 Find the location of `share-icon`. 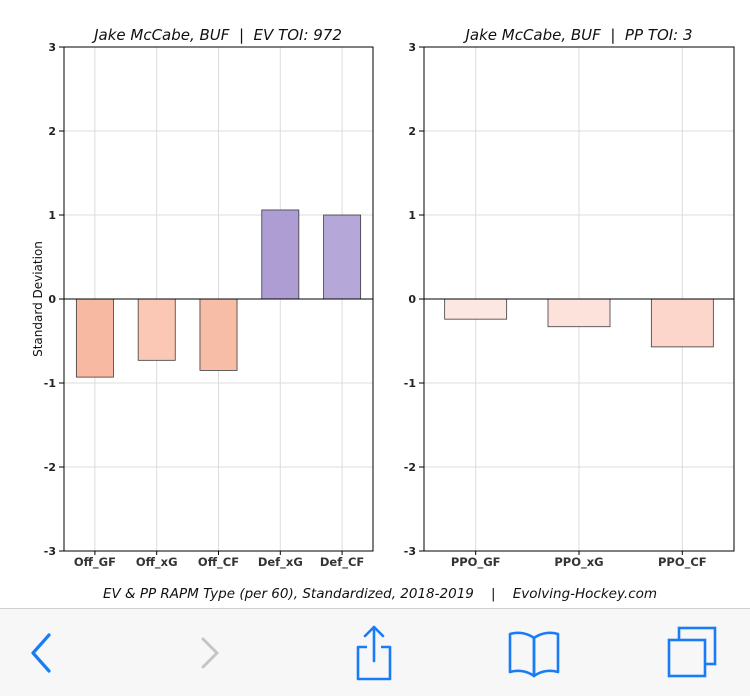

share-icon is located at coordinates (374, 653).